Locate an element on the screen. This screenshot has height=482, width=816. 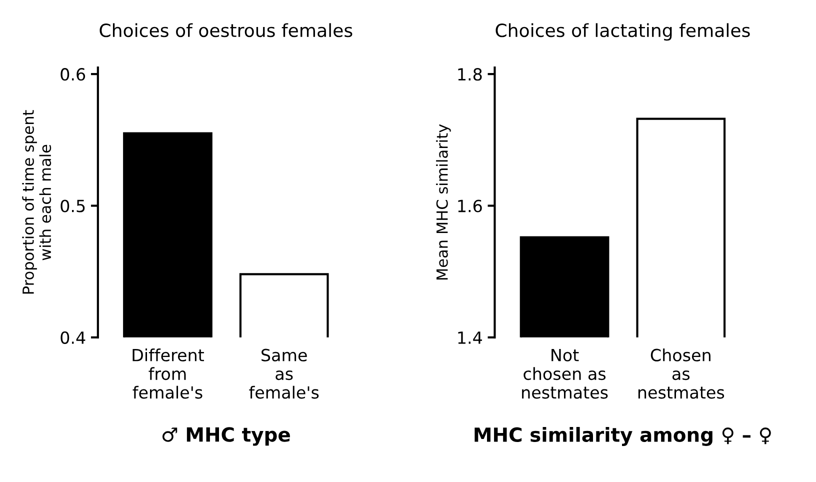
chart-title: Choices of lactating females is located at coordinates (623, 32).